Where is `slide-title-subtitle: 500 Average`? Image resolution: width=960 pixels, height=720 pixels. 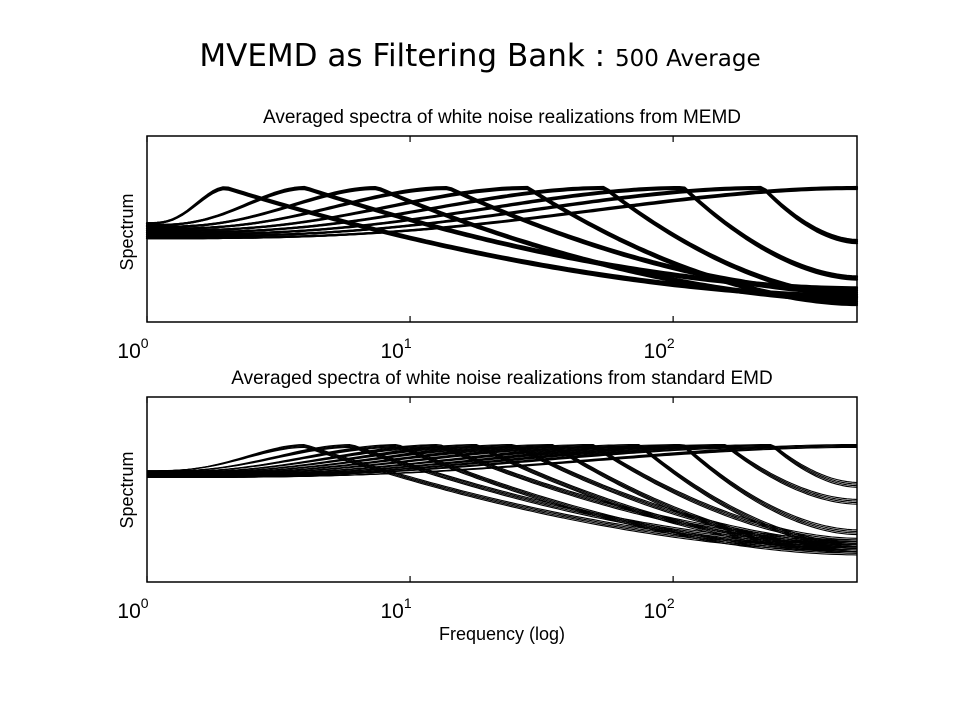 slide-title-subtitle: 500 Average is located at coordinates (687, 59).